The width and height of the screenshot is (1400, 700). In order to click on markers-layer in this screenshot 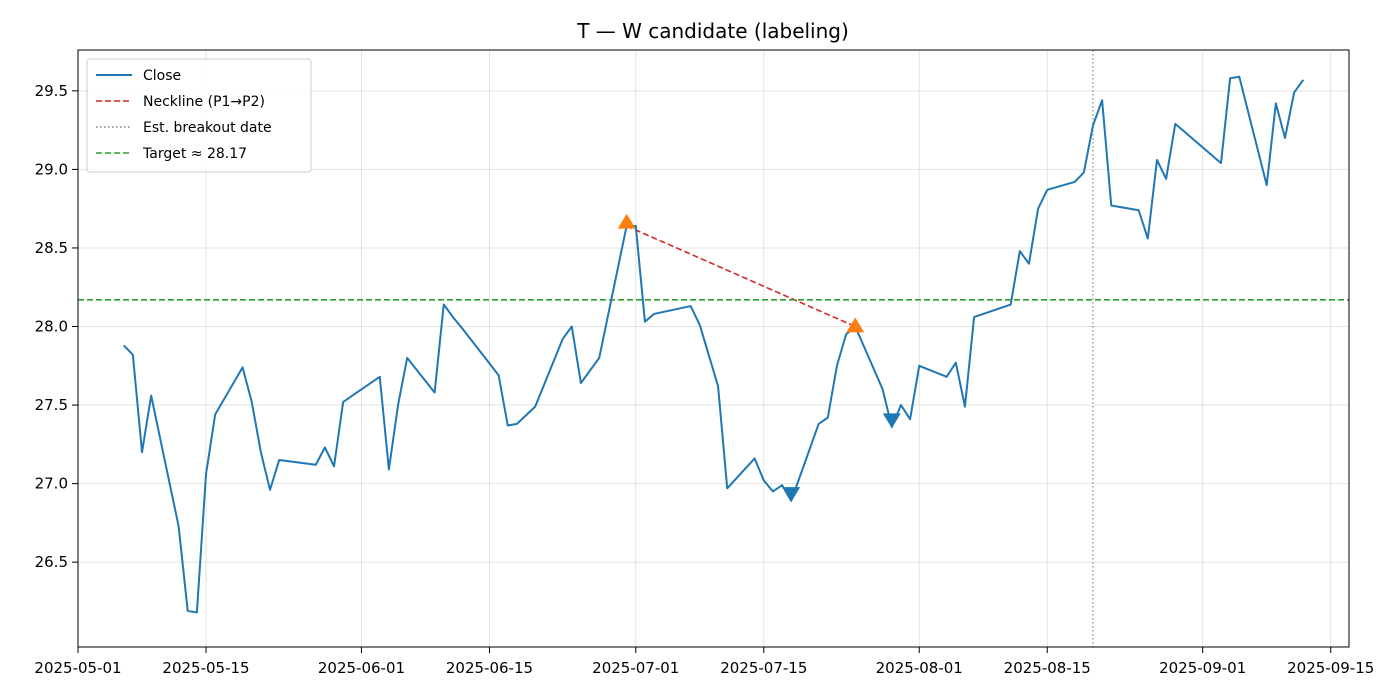, I will do `click(759, 358)`.